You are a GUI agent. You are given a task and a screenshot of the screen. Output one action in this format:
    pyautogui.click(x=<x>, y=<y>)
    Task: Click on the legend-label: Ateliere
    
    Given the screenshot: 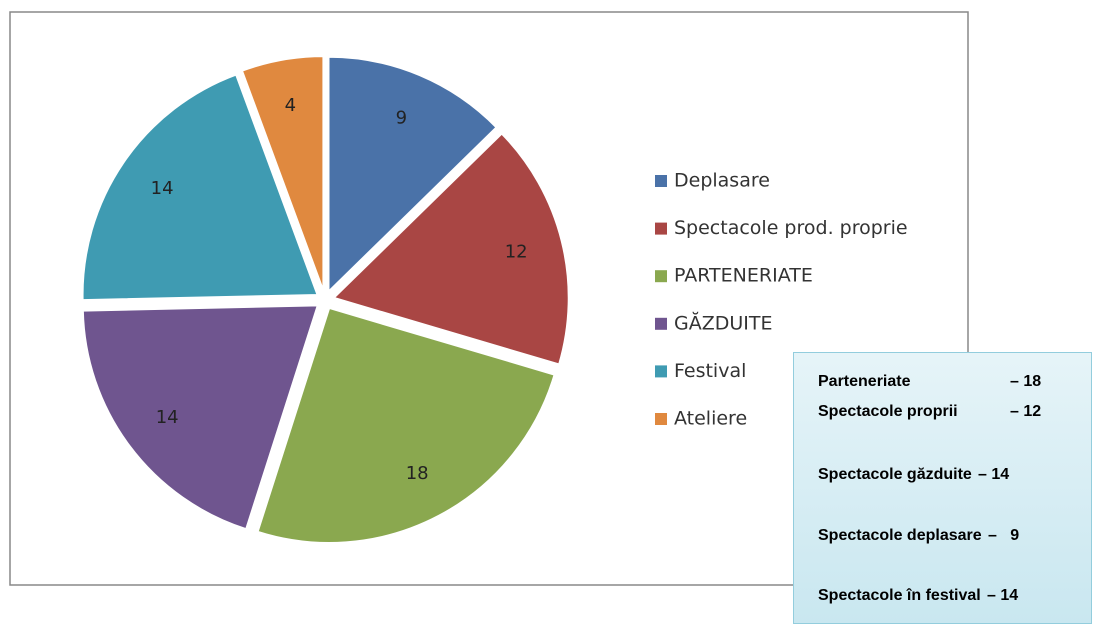 What is the action you would take?
    pyautogui.click(x=710, y=419)
    